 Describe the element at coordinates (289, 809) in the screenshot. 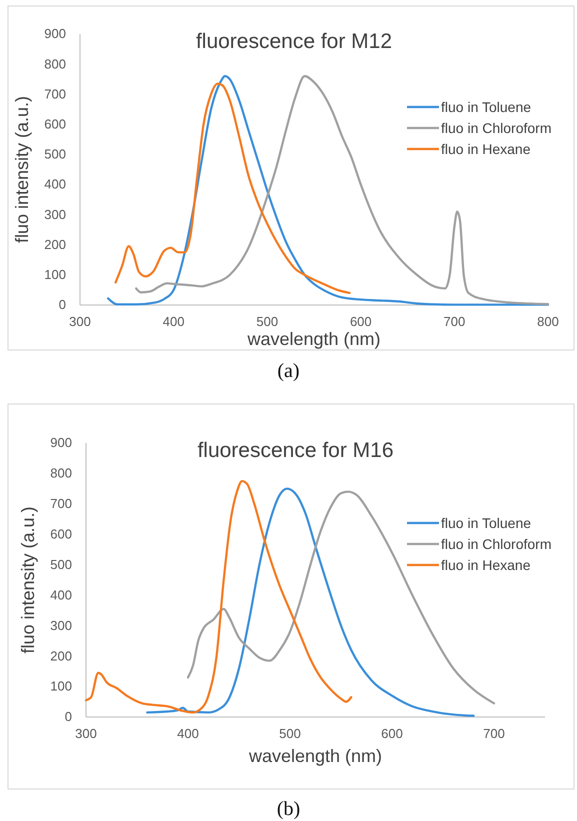

I see `text: (b)` at that location.